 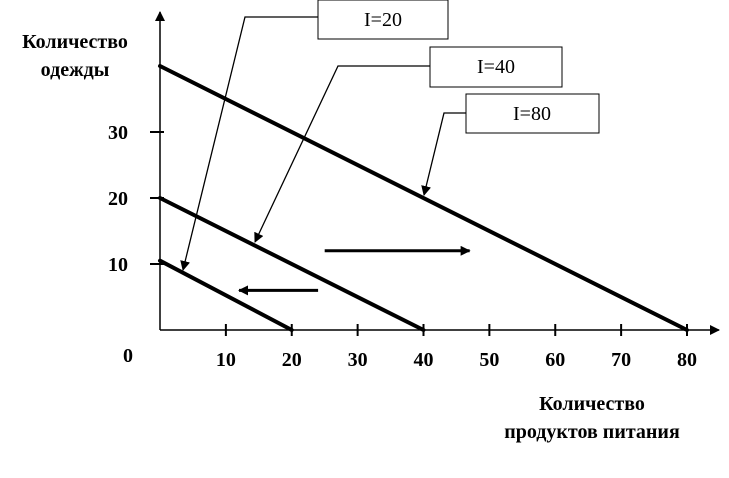 I want to click on label-i80-text: I=80, so click(x=532, y=114).